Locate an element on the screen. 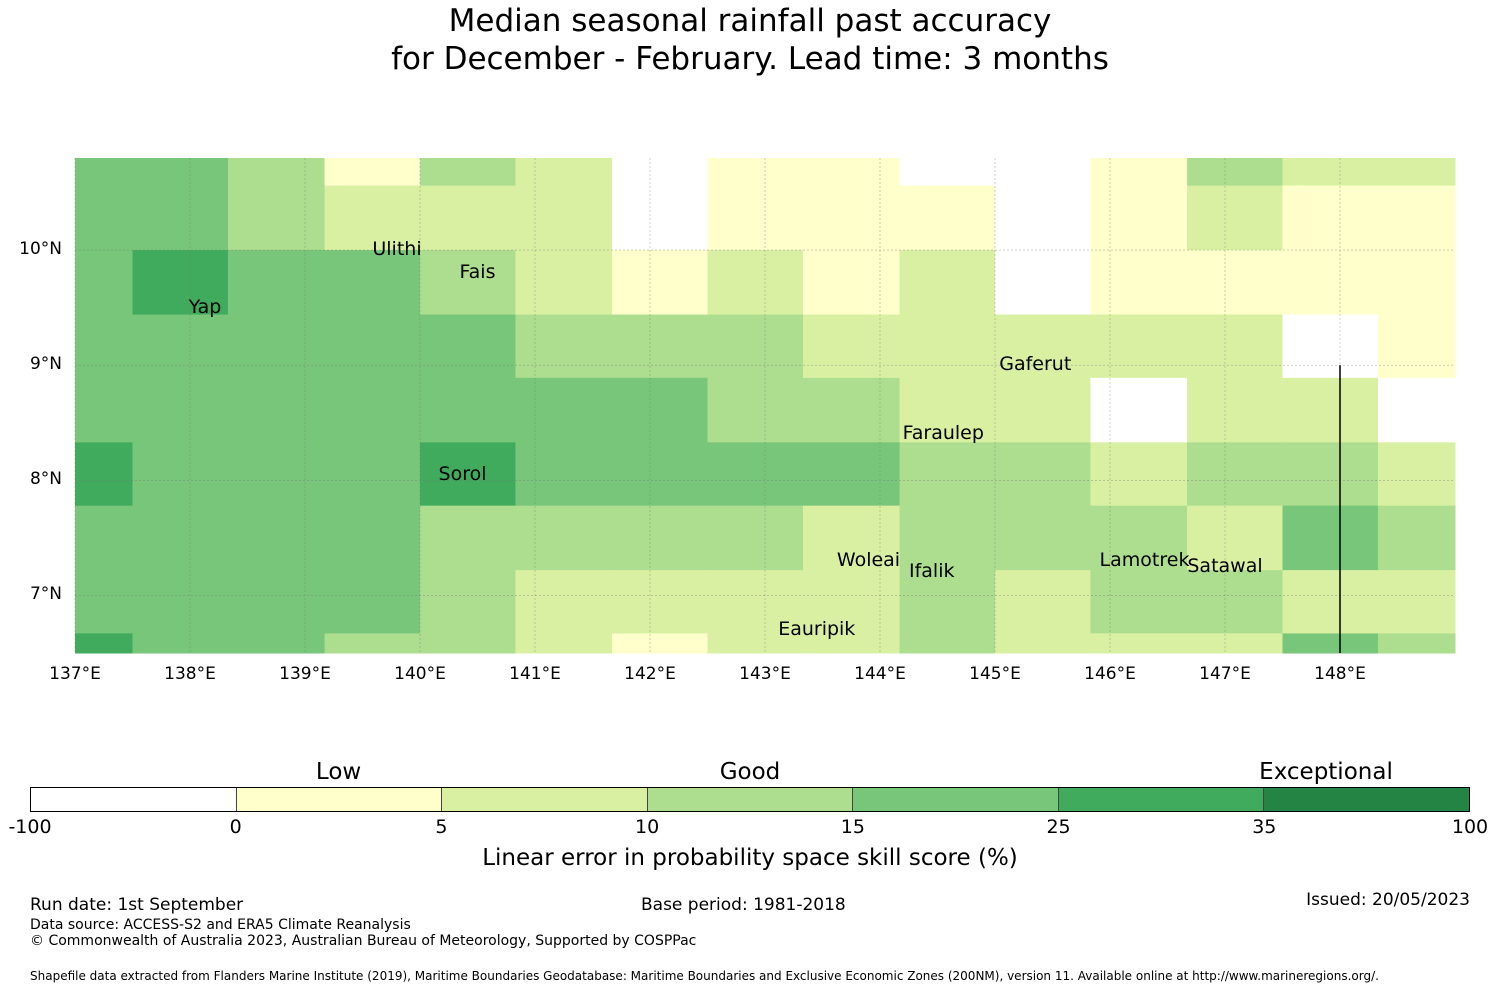  base-period: Base period: 1981-2018 is located at coordinates (743, 905).